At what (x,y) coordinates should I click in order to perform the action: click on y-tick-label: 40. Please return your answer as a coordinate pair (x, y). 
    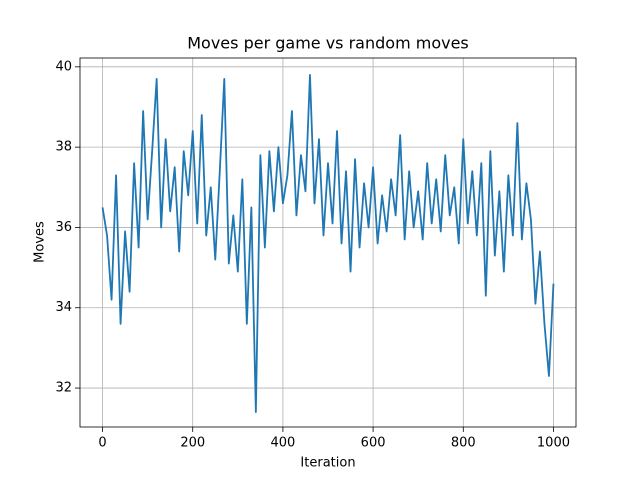
    Looking at the image, I should click on (63, 66).